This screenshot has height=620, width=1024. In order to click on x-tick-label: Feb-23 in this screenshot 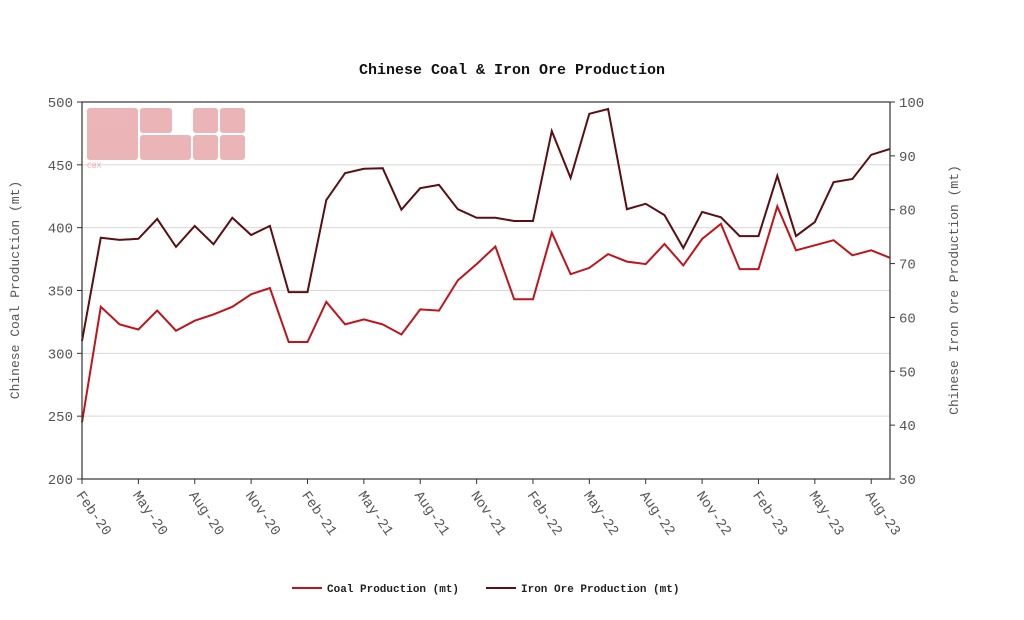, I will do `click(769, 514)`.